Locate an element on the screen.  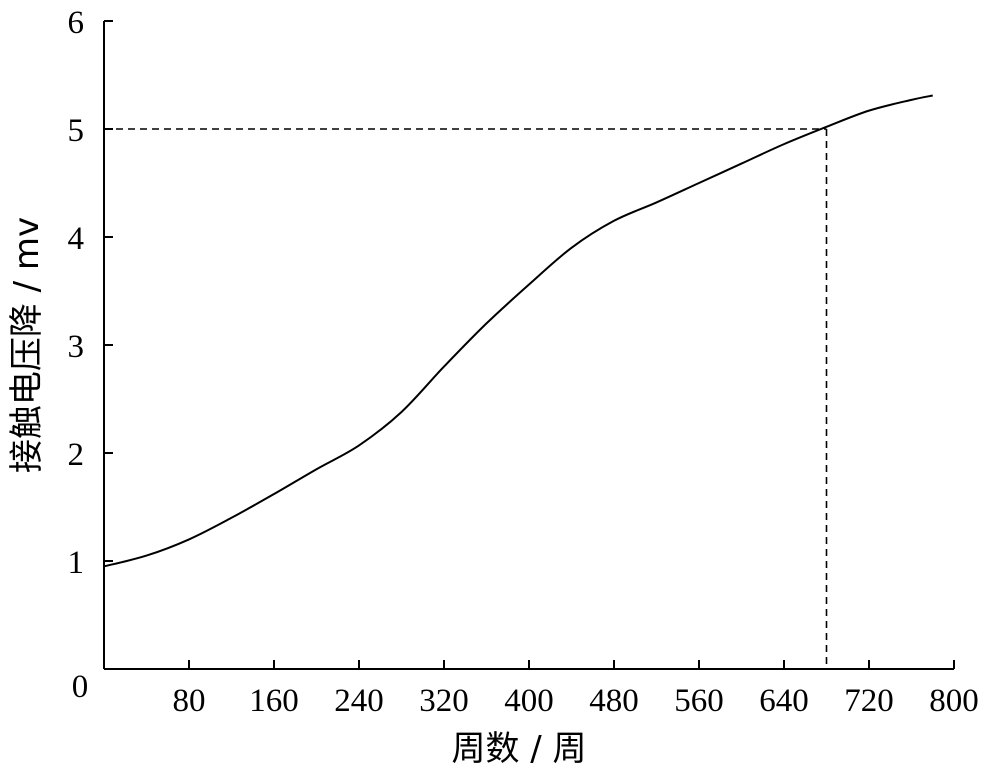
x-tick-label: 800 is located at coordinates (954, 701).